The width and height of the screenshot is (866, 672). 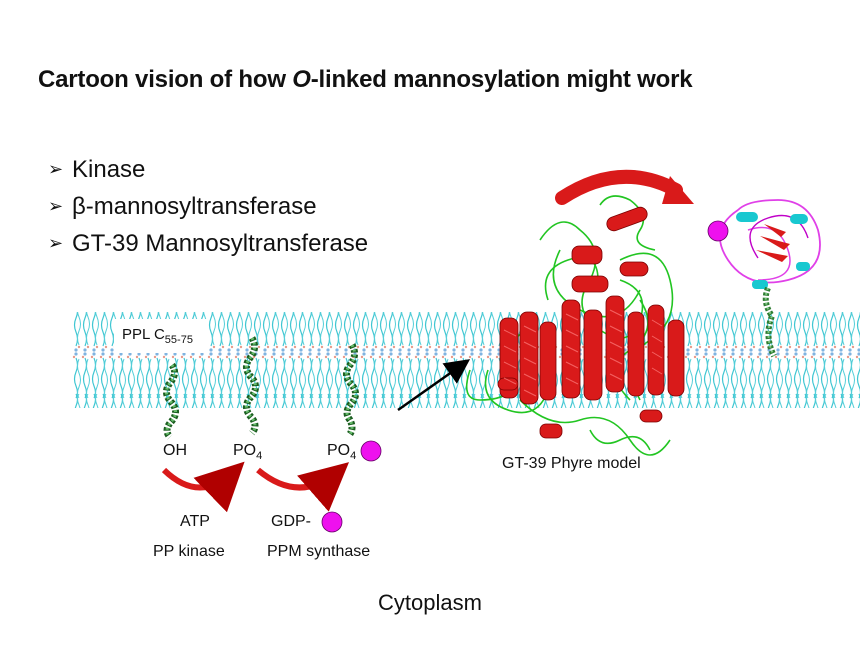 What do you see at coordinates (157, 336) in the screenshot?
I see `membrane-label: PPL C55-75` at bounding box center [157, 336].